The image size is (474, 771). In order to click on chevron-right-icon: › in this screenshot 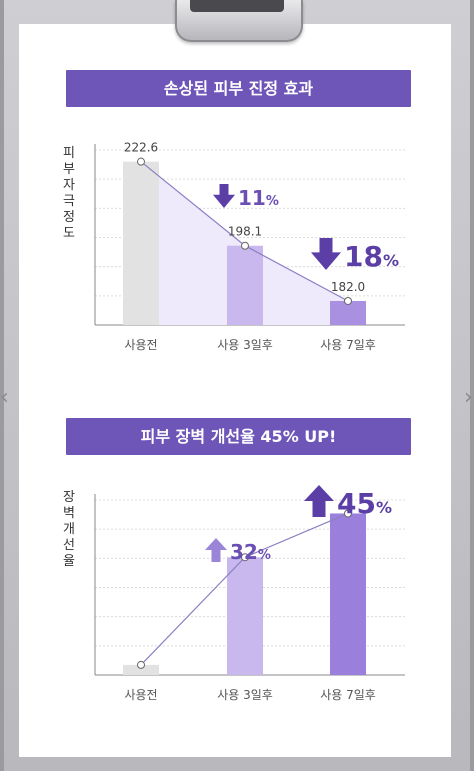, I will do `click(468, 397)`.